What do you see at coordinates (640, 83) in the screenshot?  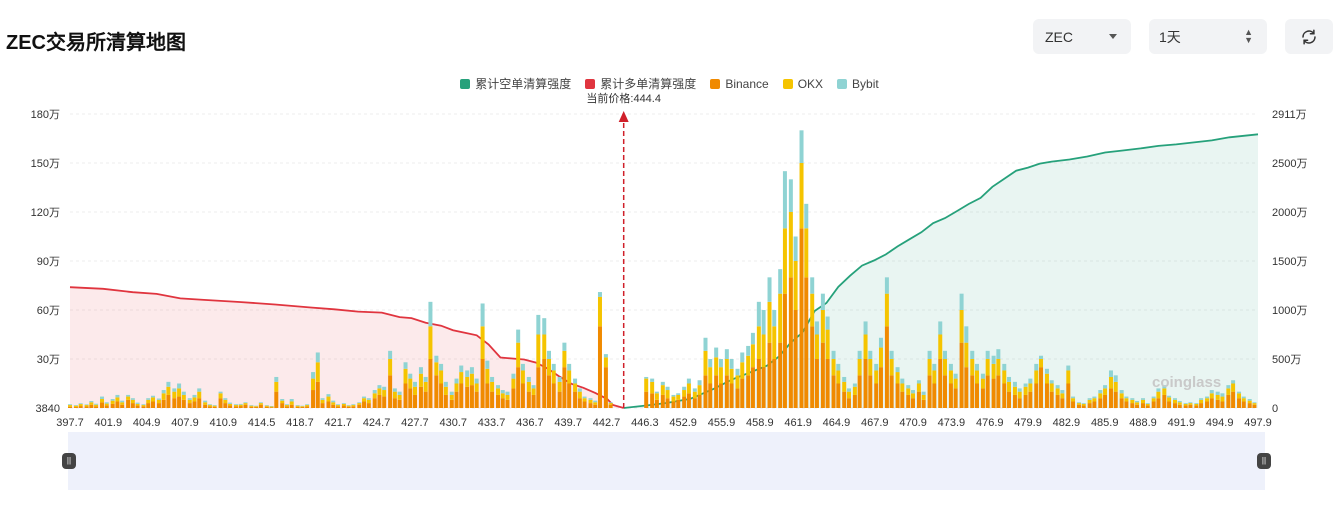 I see `legend-item: 累计多单清算强度` at bounding box center [640, 83].